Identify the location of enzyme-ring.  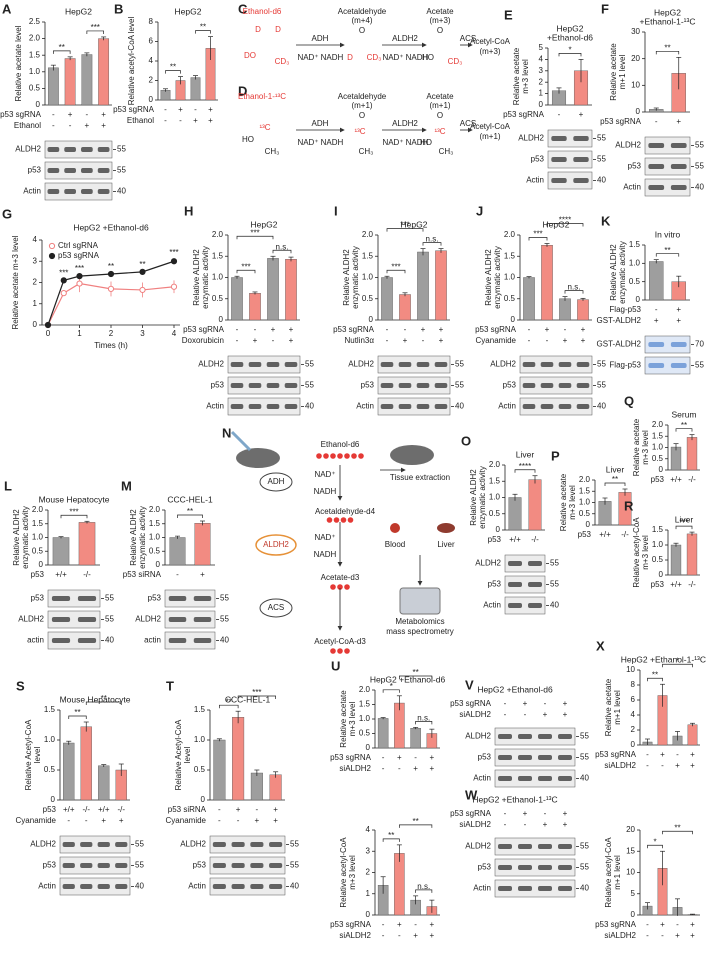
(276, 608).